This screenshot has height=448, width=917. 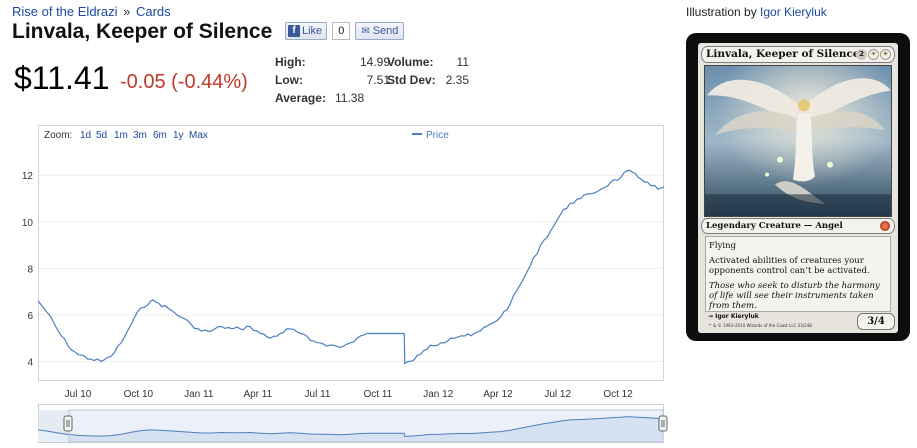 What do you see at coordinates (332, 62) in the screenshot?
I see `stat-high: High: 14.99` at bounding box center [332, 62].